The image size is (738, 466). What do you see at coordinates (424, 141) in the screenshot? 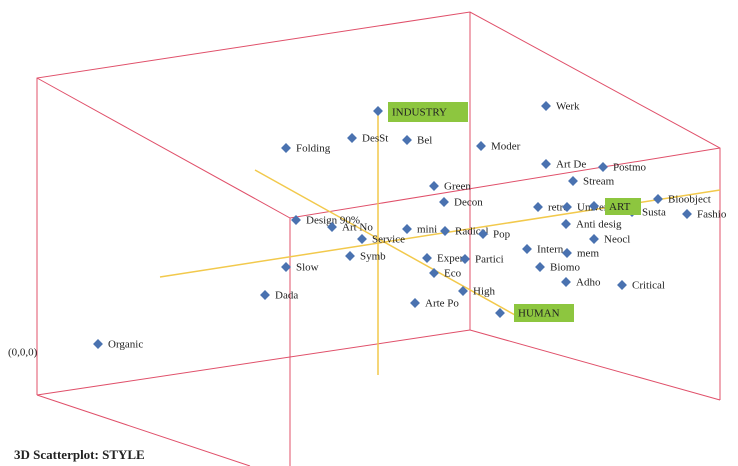
I see `point-label: Bel` at bounding box center [424, 141].